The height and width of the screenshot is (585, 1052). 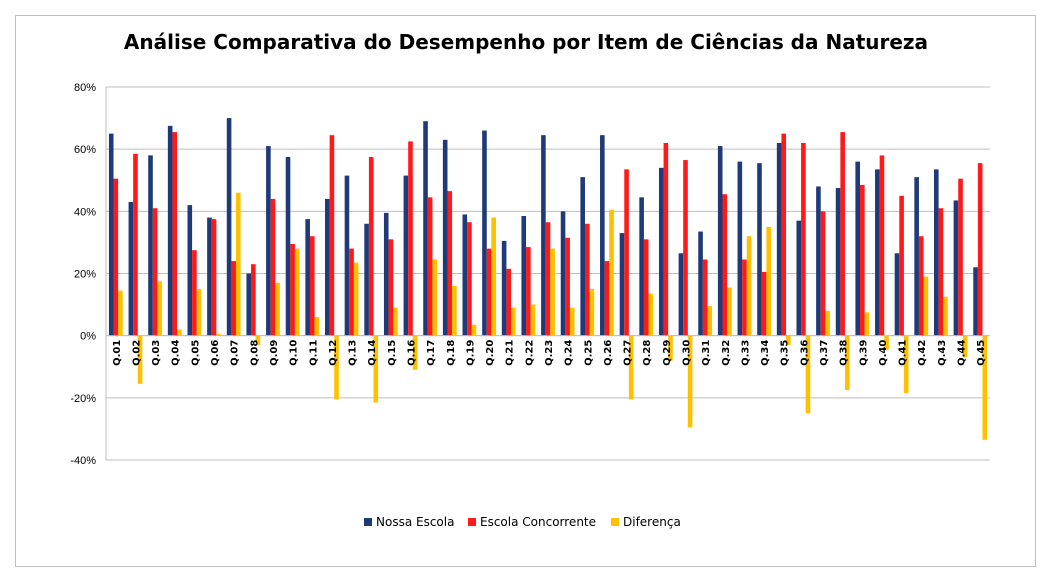 I want to click on bar-escola-concorrente-q28, so click(x=646, y=287).